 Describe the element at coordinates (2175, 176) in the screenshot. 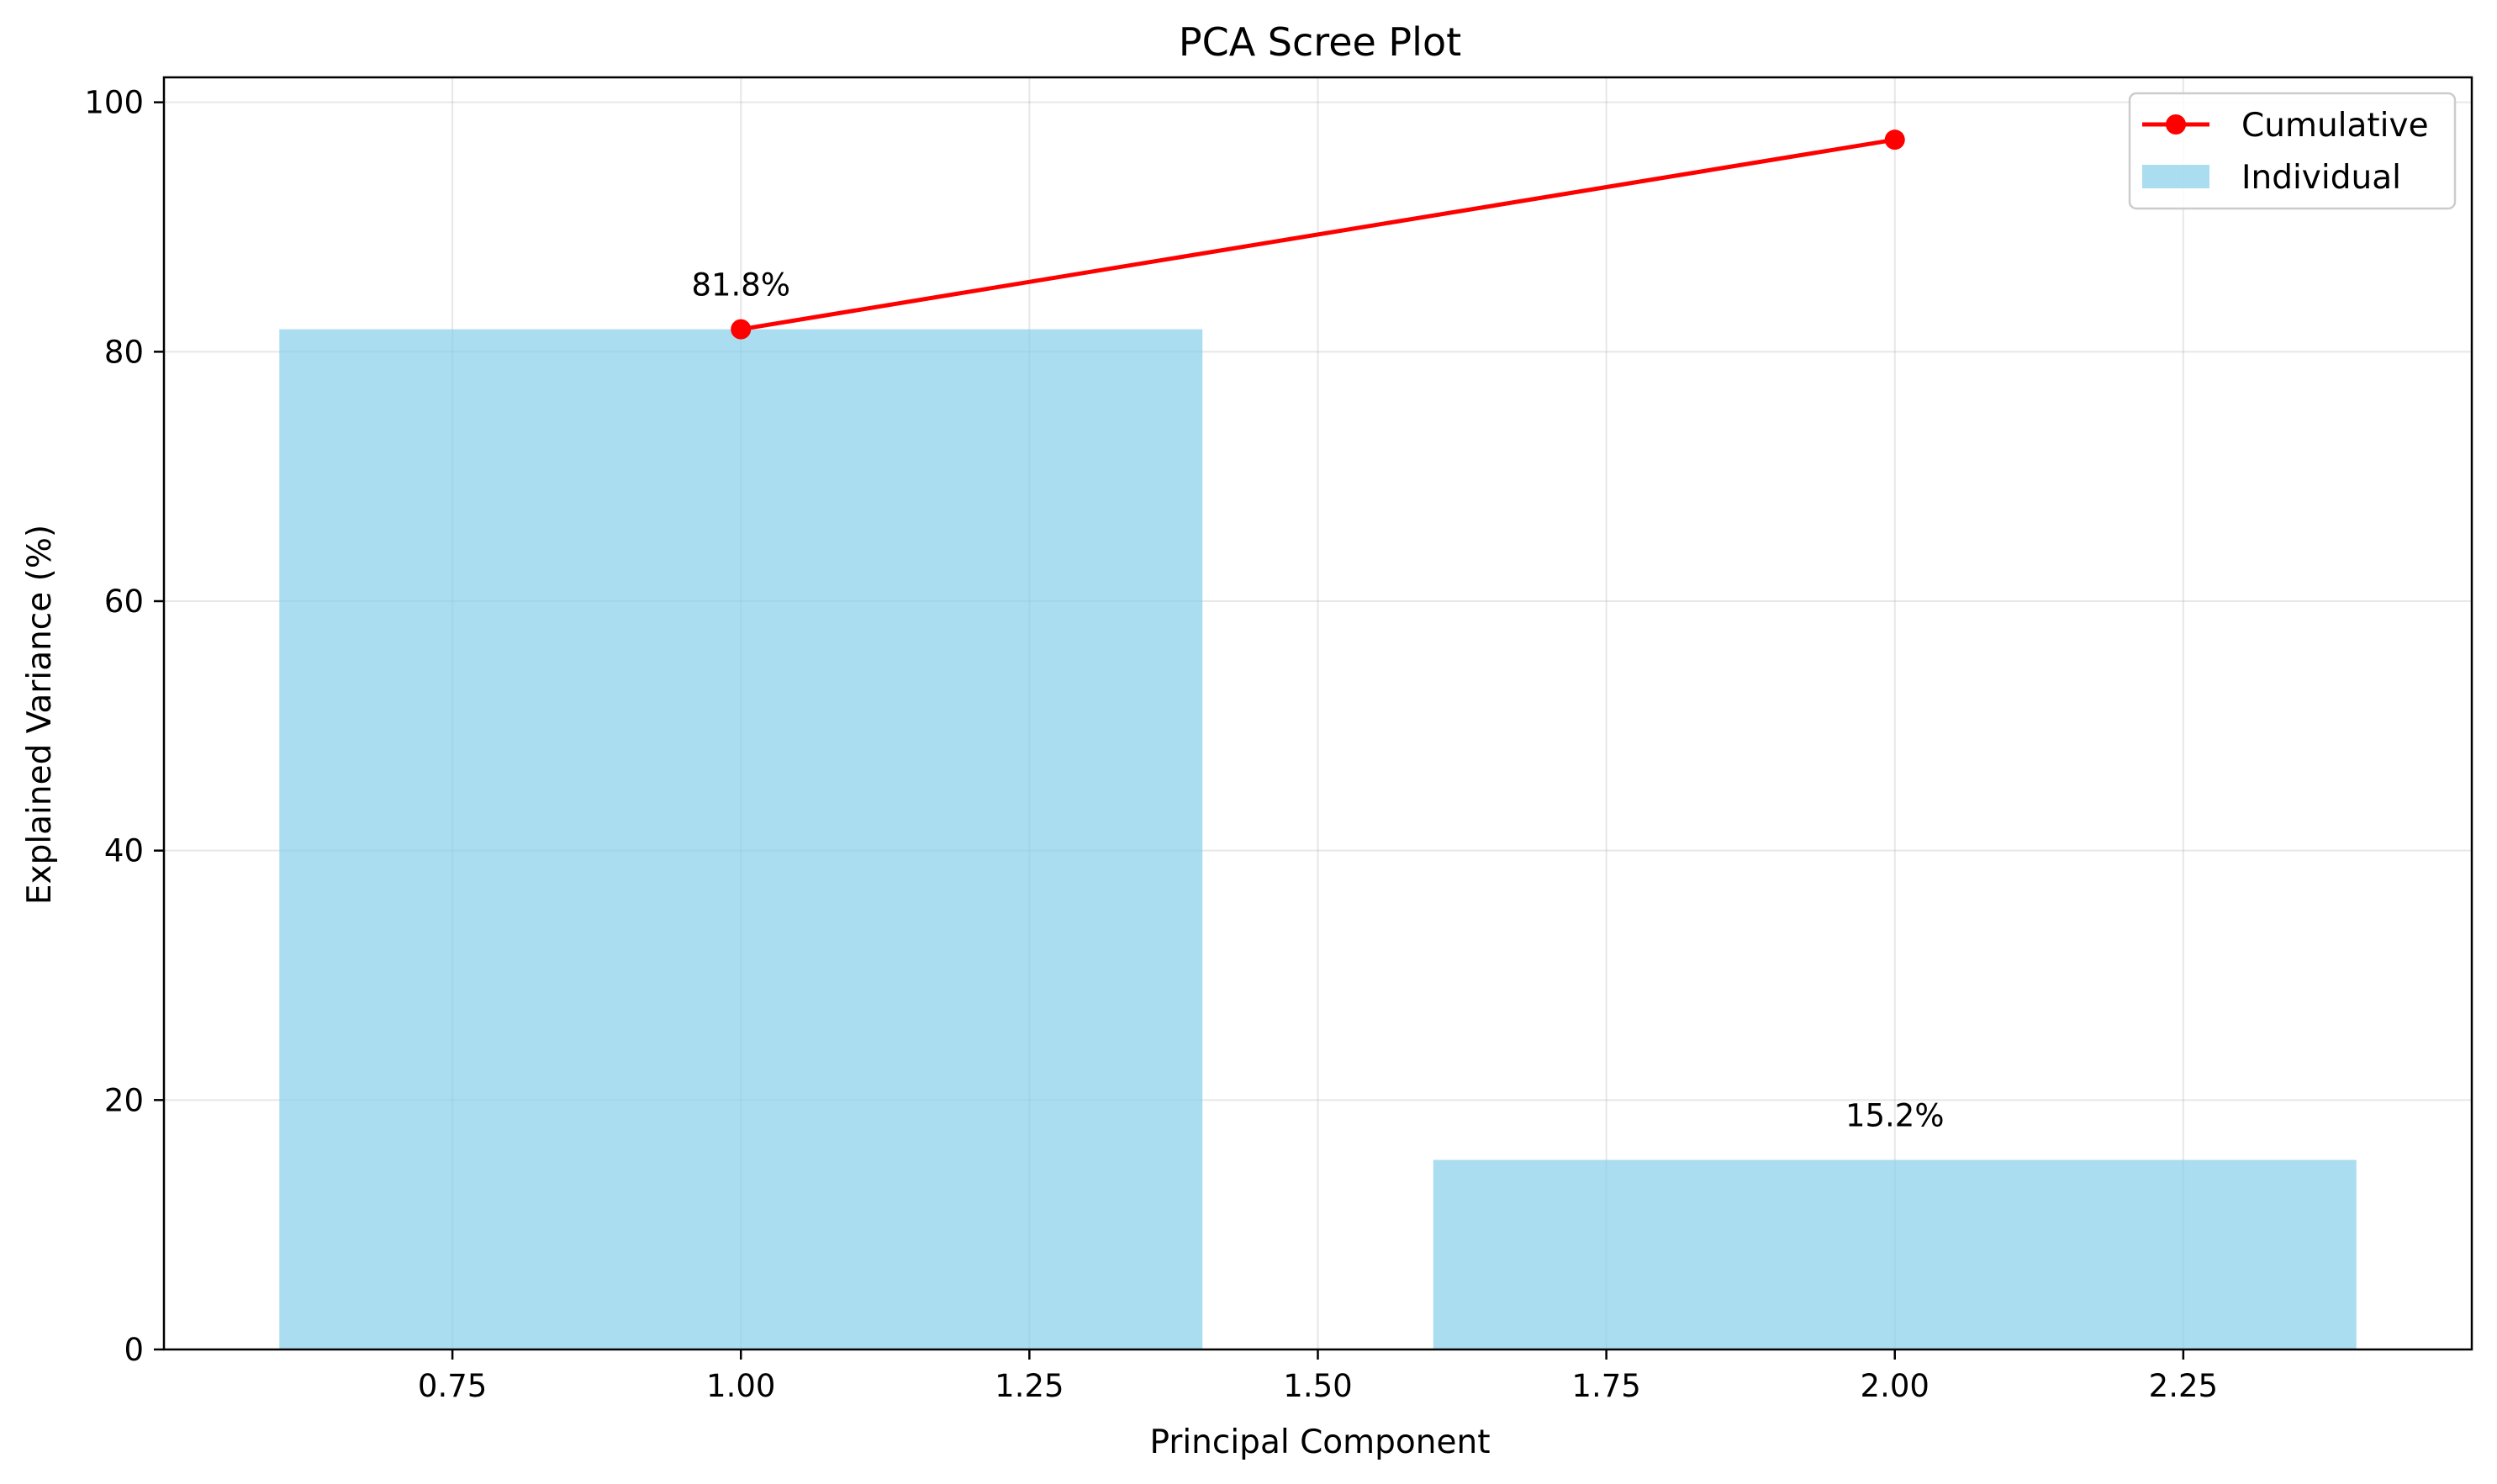

I see `legend-swatch-individual` at that location.